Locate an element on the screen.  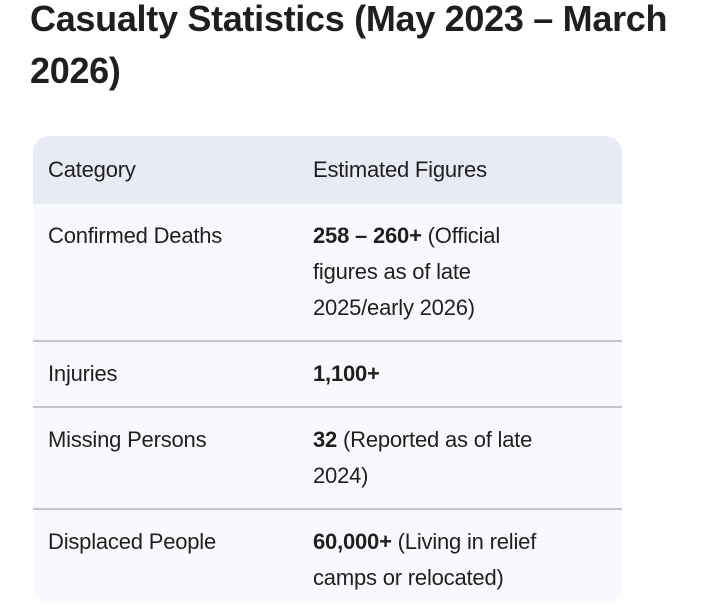
figure-value: 1,100+ is located at coordinates (346, 373).